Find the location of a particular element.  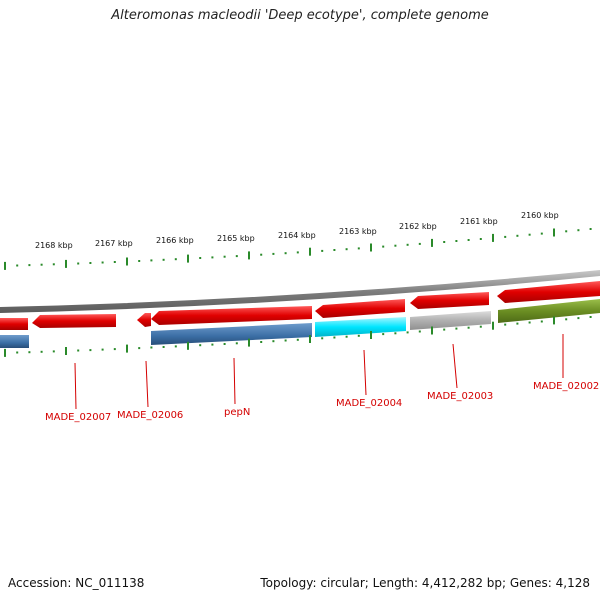

forward-strand-genes is located at coordinates (300, 323).